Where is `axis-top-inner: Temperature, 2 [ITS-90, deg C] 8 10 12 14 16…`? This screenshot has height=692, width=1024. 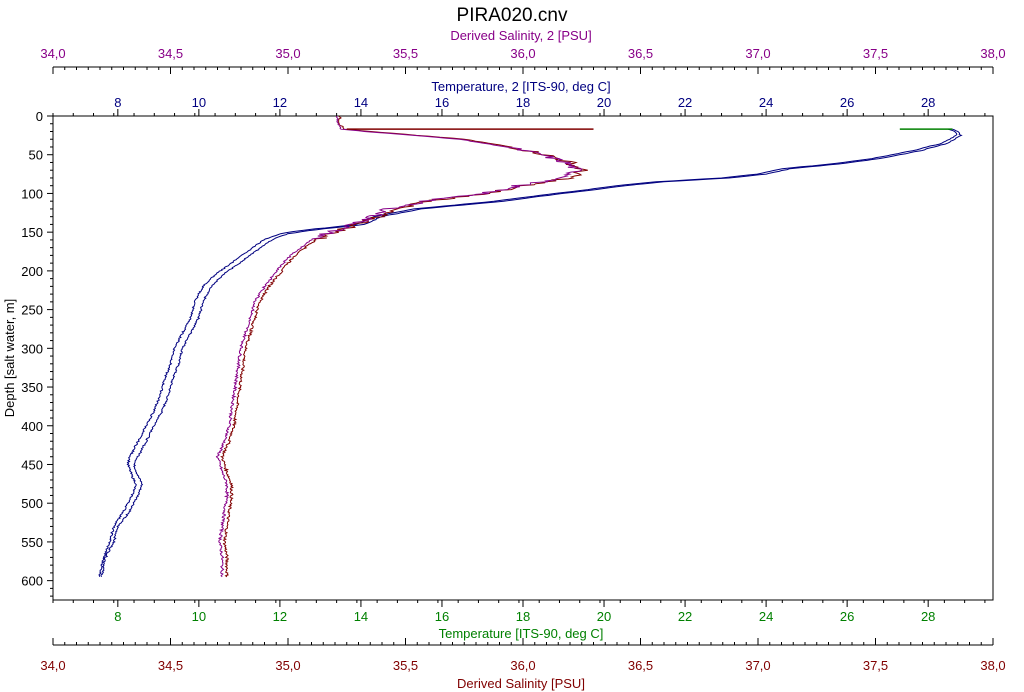 axis-top-inner: Temperature, 2 [ITS-90, deg C] 8 10 12 14 16… is located at coordinates (519, 97).